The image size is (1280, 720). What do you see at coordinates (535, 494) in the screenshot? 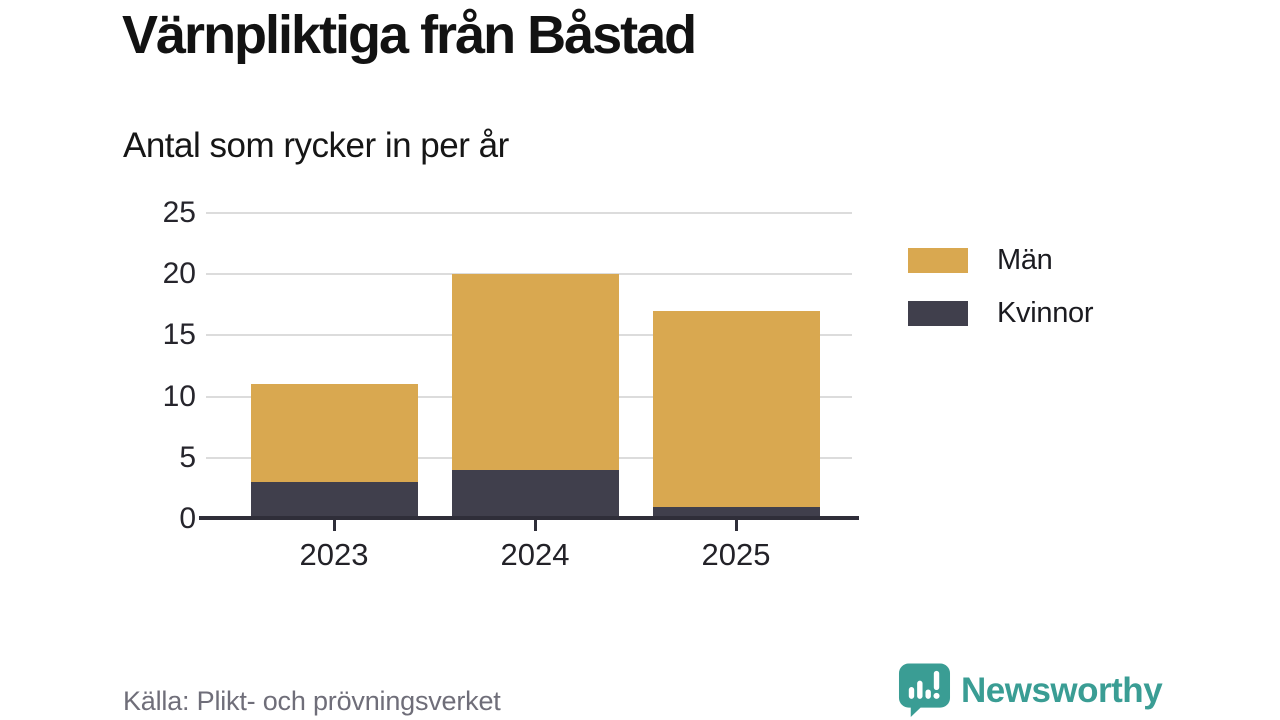
I see `bar-segment-2024-Kvinnor` at bounding box center [535, 494].